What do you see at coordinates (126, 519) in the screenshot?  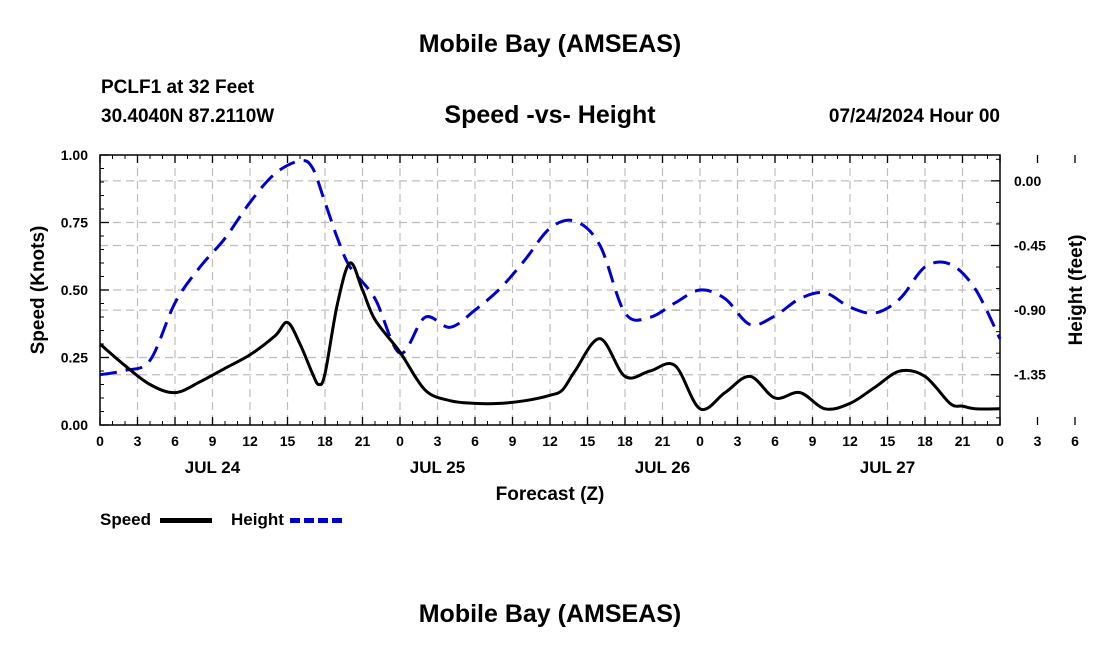 I see `legend-speed-label: Speed` at bounding box center [126, 519].